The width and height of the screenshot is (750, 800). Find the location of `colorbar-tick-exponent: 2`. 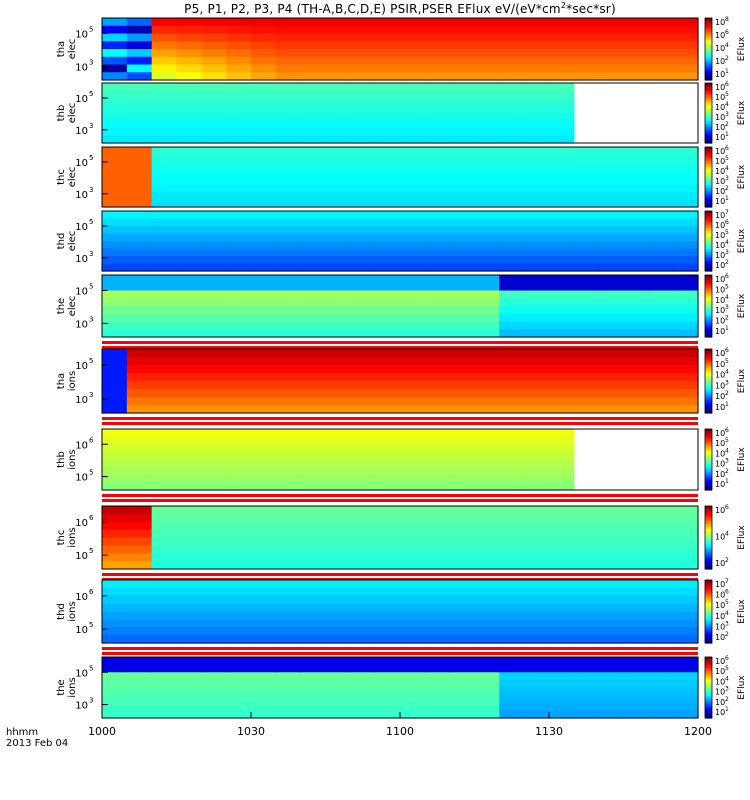

colorbar-tick-exponent: 2 is located at coordinates (727, 124).